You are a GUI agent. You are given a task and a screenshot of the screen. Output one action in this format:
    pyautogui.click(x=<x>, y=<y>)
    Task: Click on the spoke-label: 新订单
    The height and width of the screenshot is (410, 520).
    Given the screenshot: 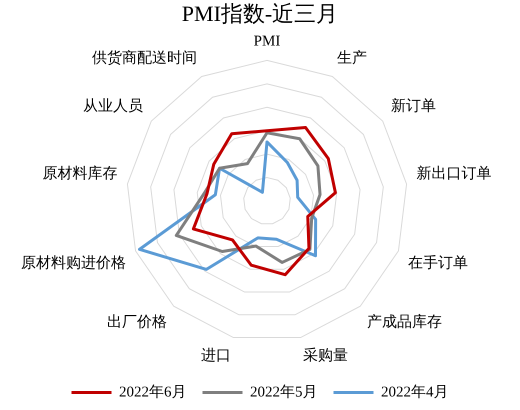 What is the action you would take?
    pyautogui.click(x=413, y=105)
    